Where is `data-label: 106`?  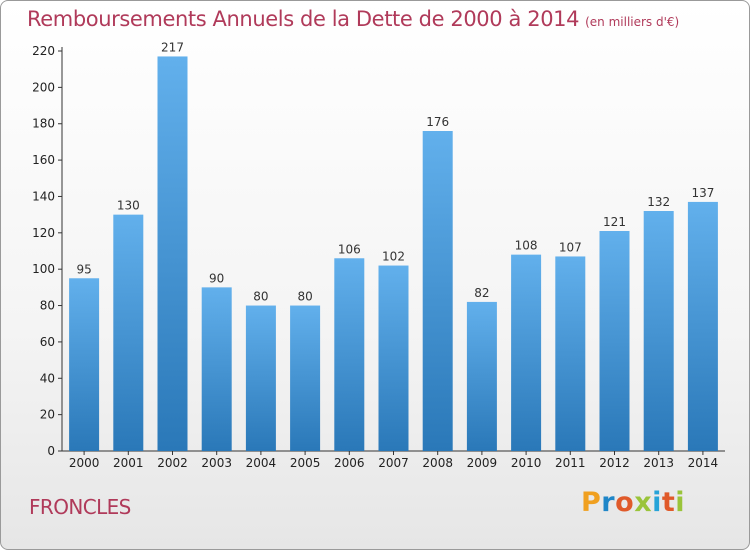 data-label: 106 is located at coordinates (349, 249).